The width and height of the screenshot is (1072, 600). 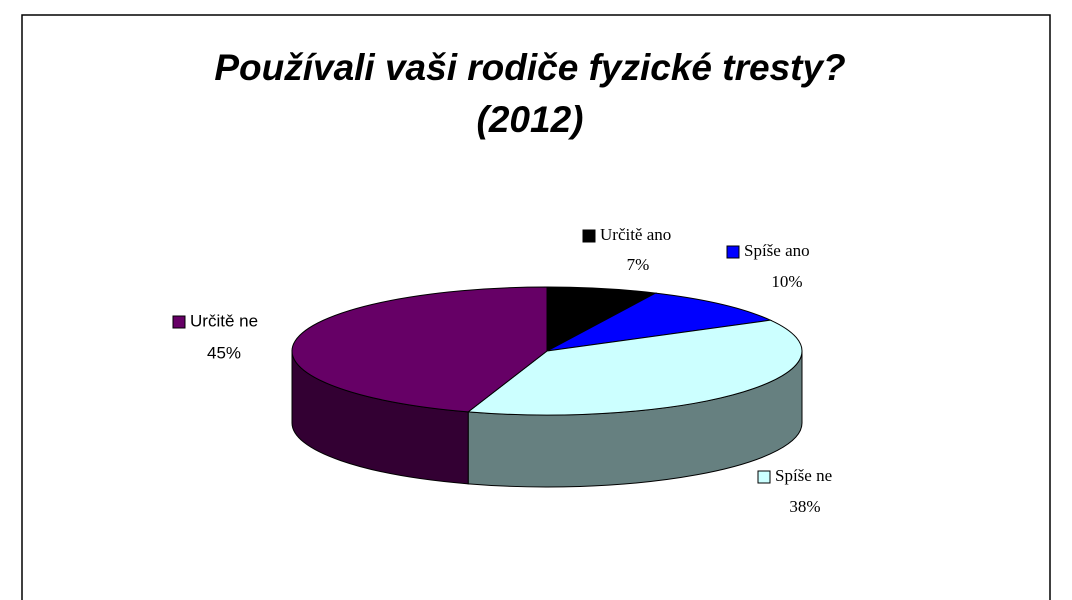 I want to click on value-label: 10%, so click(x=786, y=281).